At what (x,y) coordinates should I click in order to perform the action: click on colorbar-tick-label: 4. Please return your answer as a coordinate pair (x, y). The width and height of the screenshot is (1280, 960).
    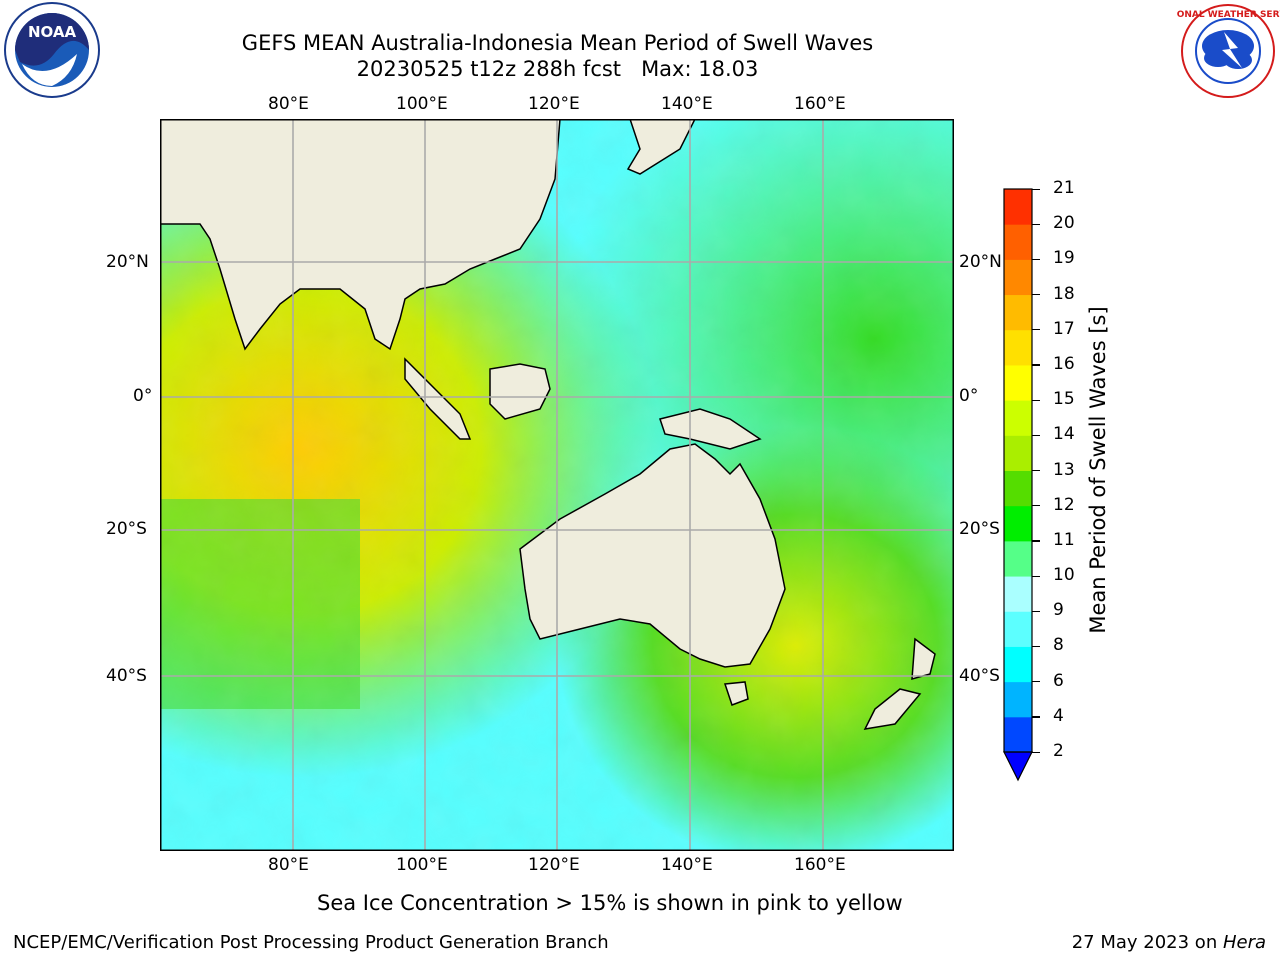
    Looking at the image, I should click on (1058, 715).